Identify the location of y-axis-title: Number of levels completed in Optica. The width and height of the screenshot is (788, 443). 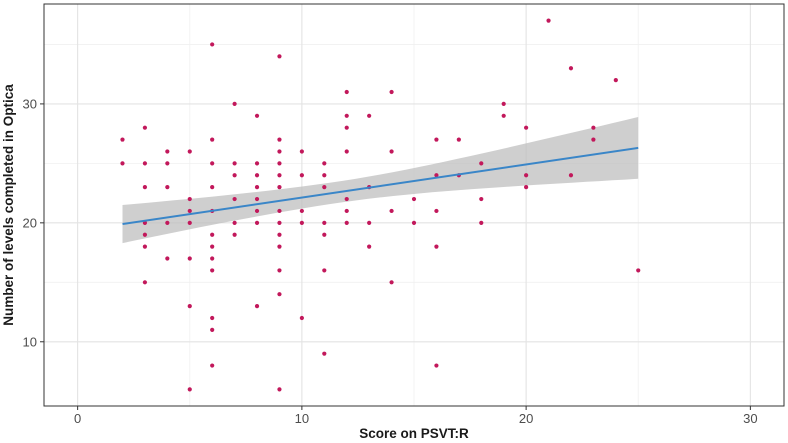
(8, 205).